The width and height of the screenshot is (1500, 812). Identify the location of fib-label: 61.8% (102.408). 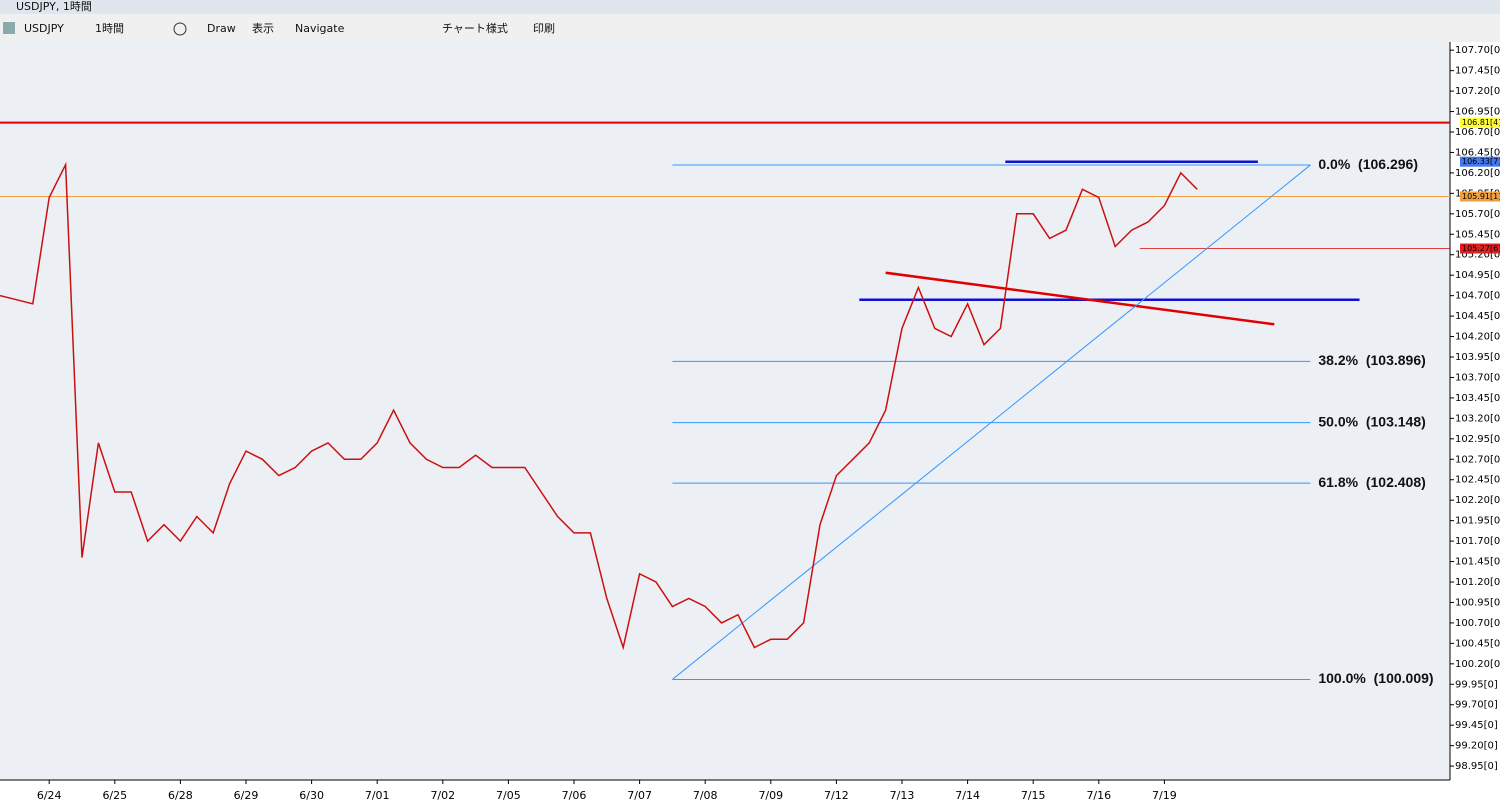
(1371, 482).